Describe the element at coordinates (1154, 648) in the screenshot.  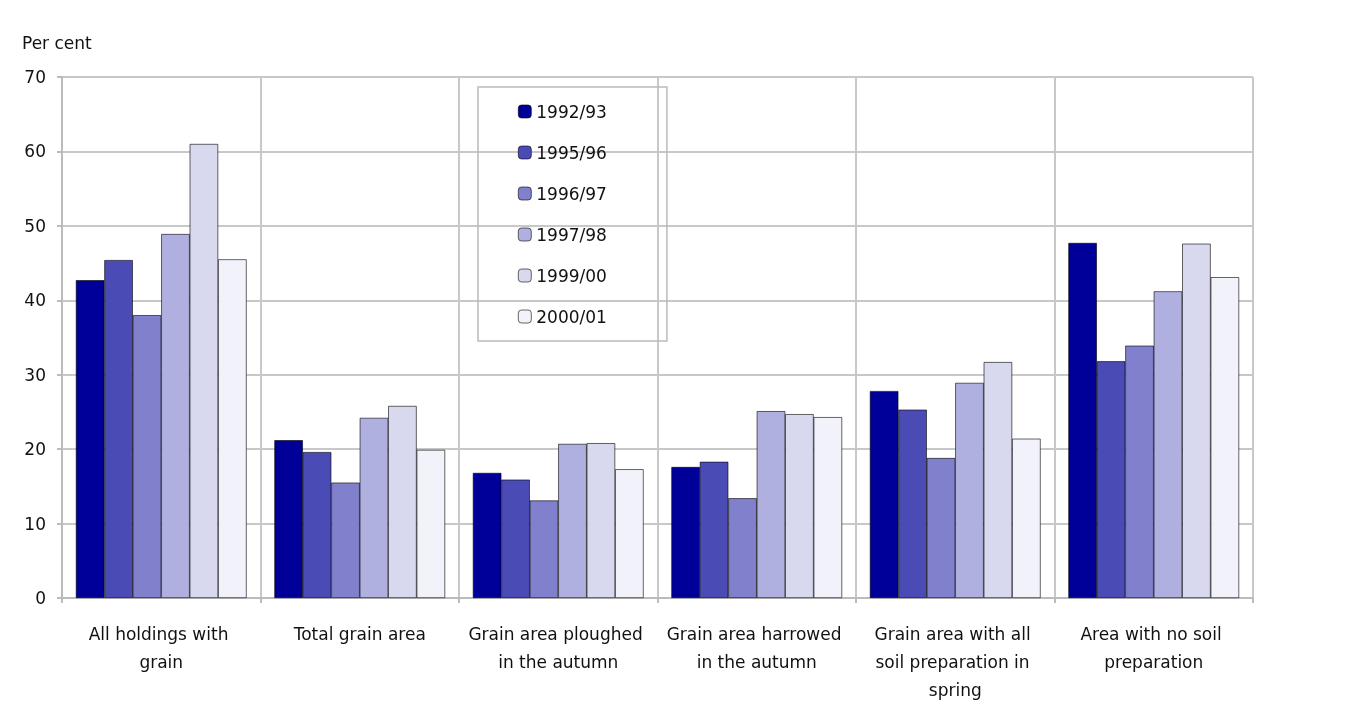
I see `x-tick-label: Area with no soil preparation` at that location.